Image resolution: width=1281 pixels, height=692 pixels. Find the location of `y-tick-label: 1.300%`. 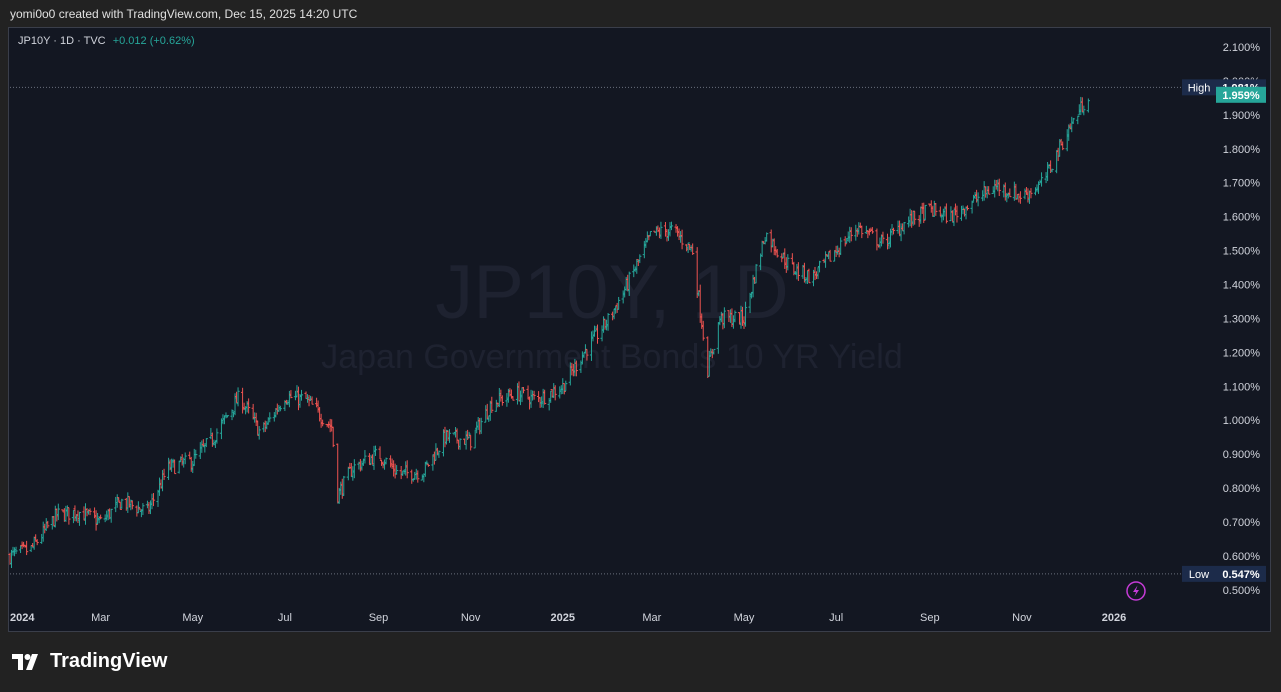

y-tick-label: 1.300% is located at coordinates (1242, 319).